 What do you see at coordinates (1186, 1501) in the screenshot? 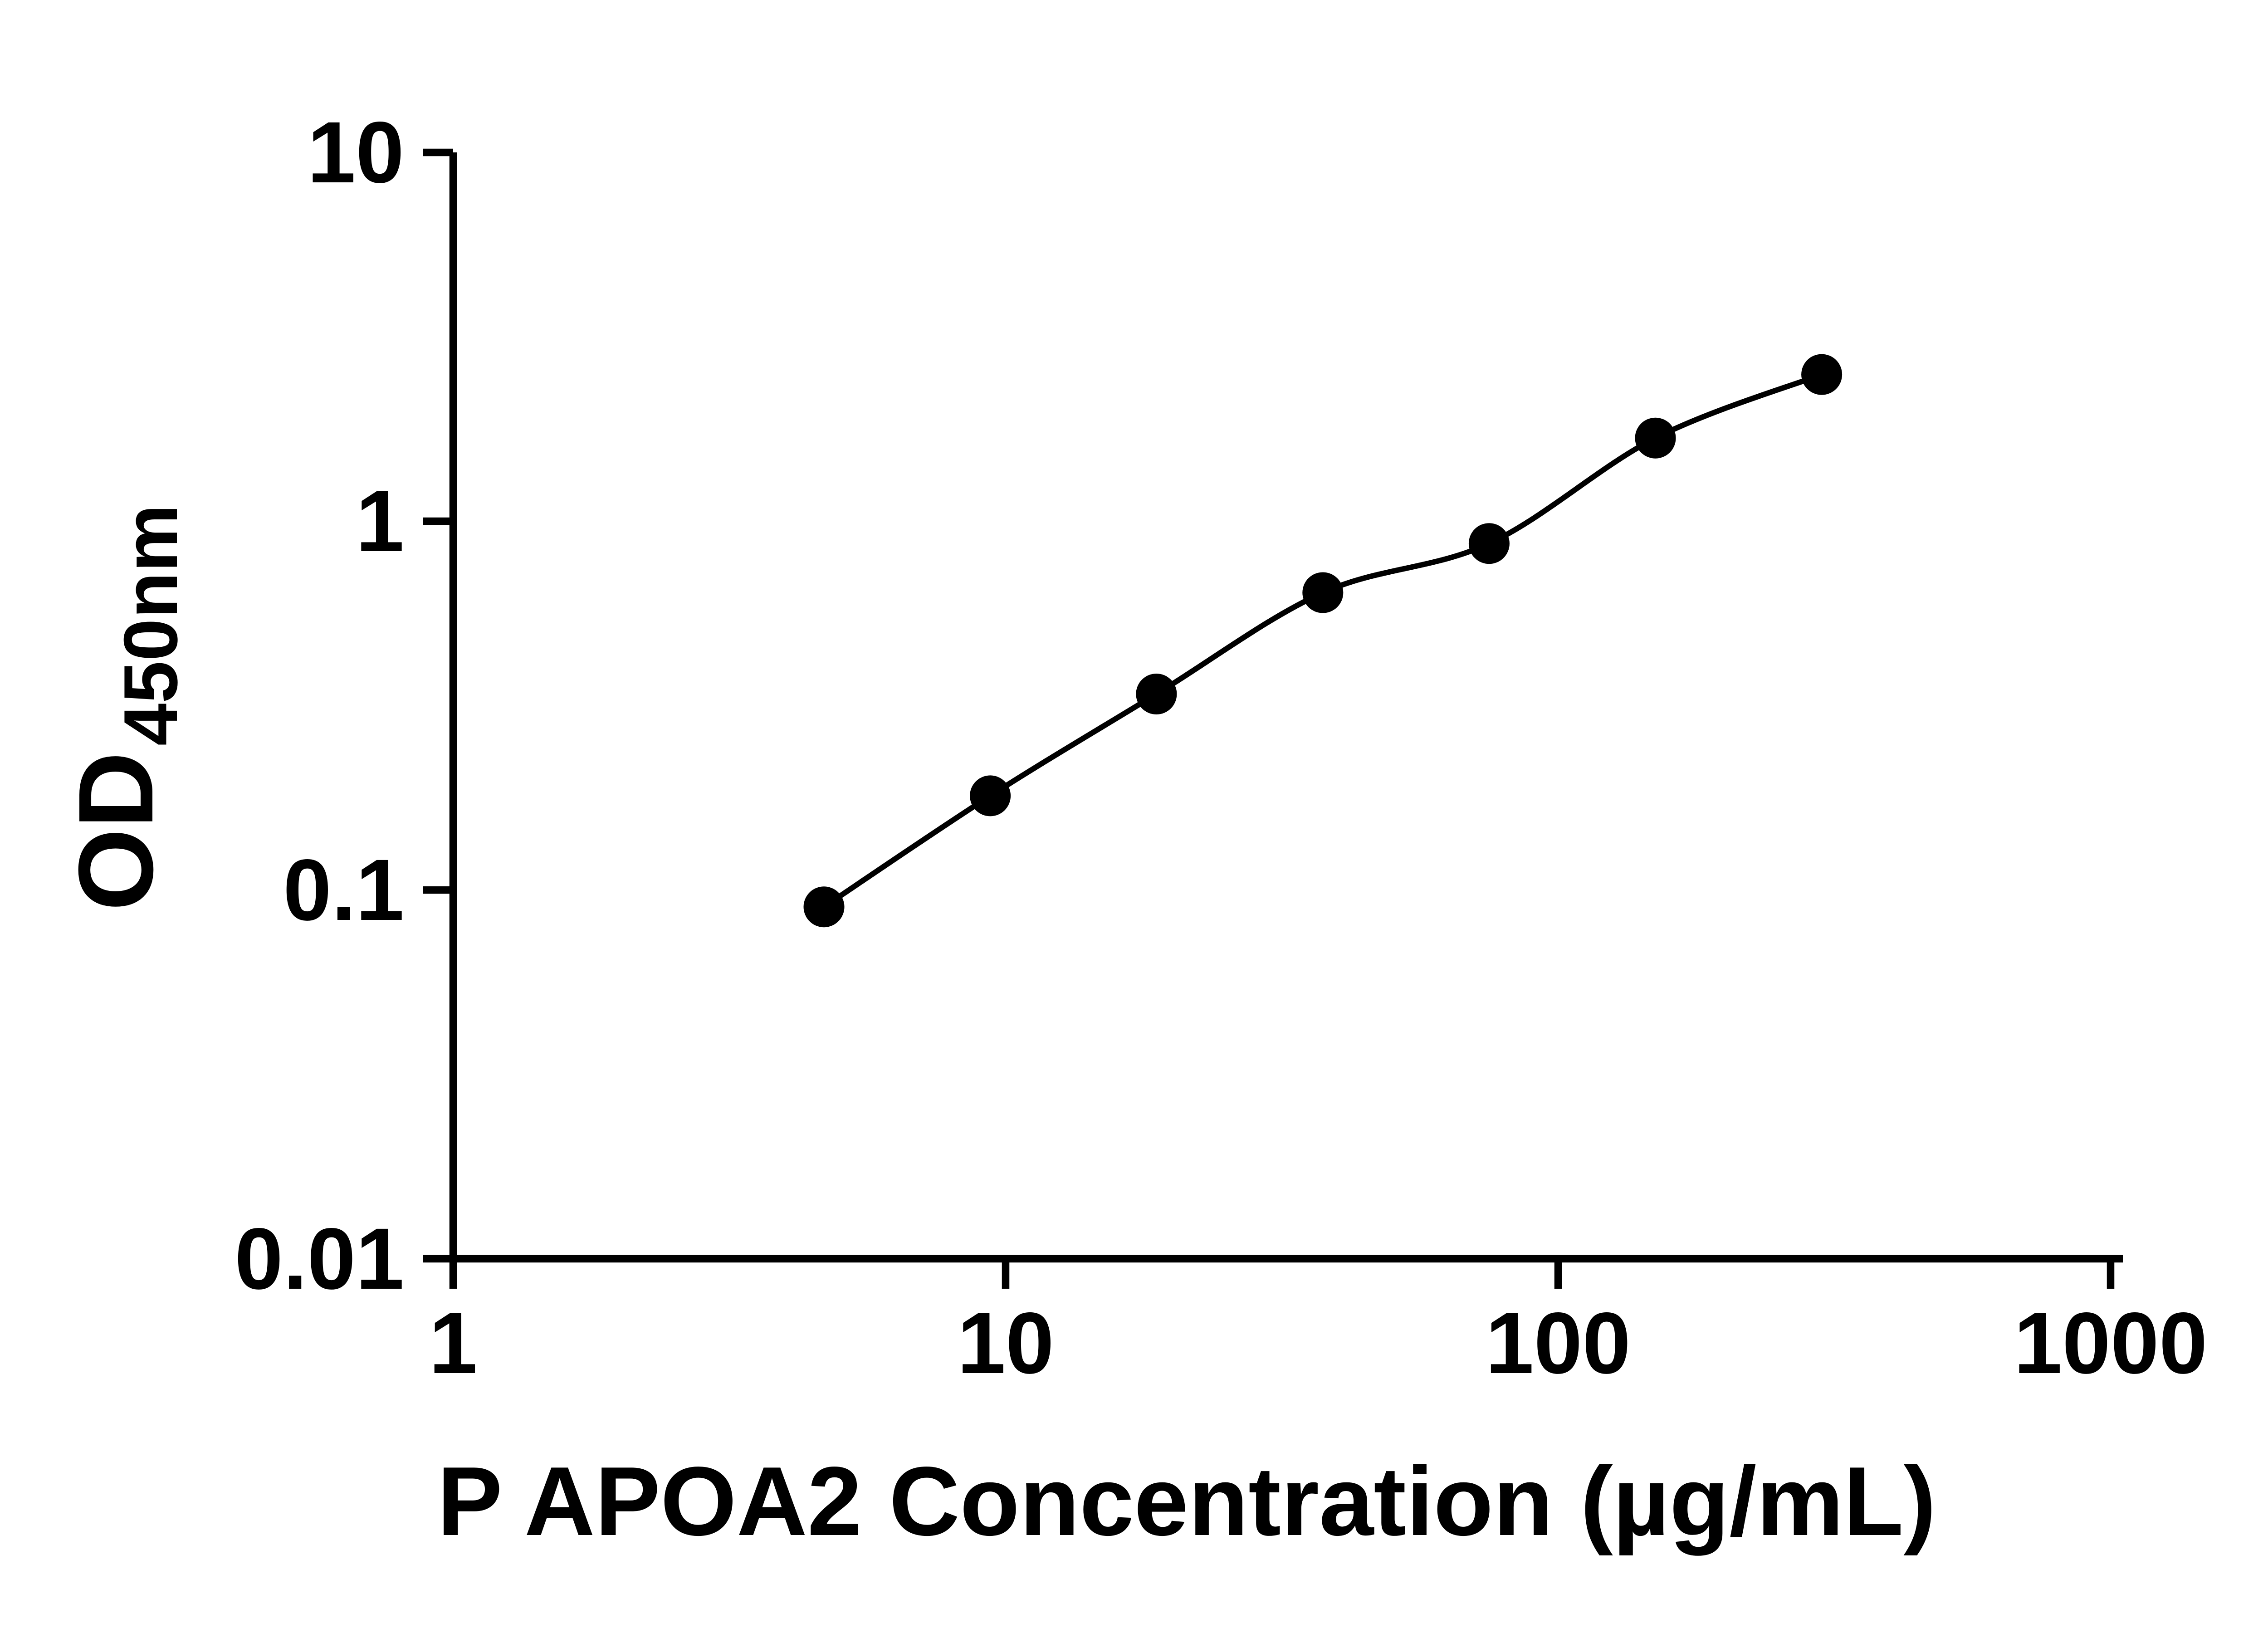
I see `x-axis-title: P APOA2 Concentration (µg/mL)` at bounding box center [1186, 1501].